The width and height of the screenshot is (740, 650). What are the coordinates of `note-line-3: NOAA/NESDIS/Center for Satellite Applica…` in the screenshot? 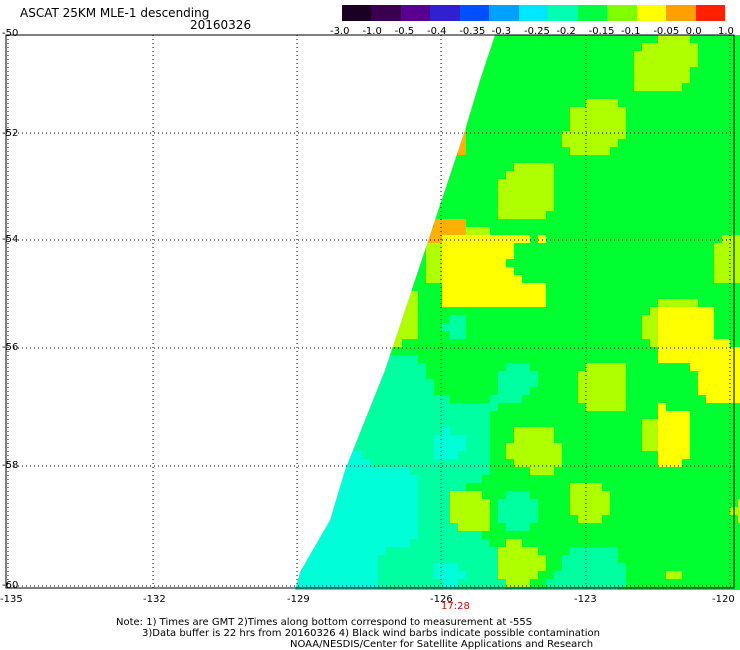 It's located at (442, 644).